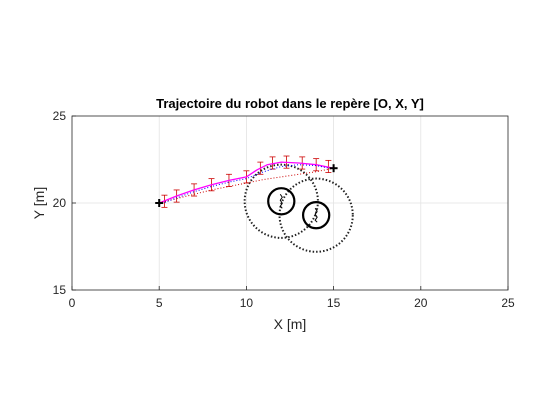 The image size is (560, 420). I want to click on x-axis-label: X [m], so click(290, 324).